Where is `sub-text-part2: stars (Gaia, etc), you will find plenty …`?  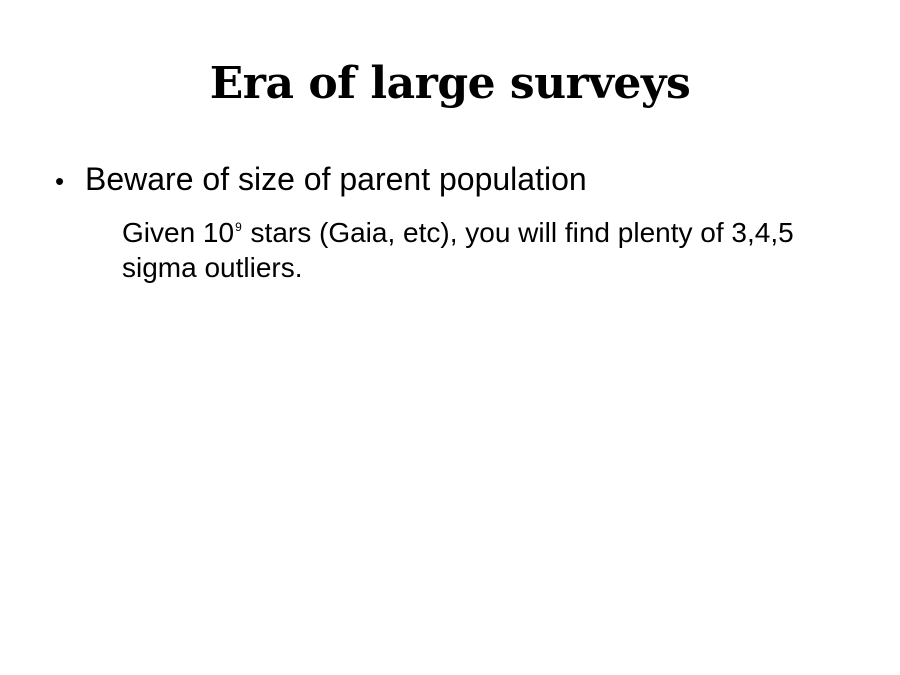 sub-text-part2: stars (Gaia, etc), you will find plenty … is located at coordinates (458, 250).